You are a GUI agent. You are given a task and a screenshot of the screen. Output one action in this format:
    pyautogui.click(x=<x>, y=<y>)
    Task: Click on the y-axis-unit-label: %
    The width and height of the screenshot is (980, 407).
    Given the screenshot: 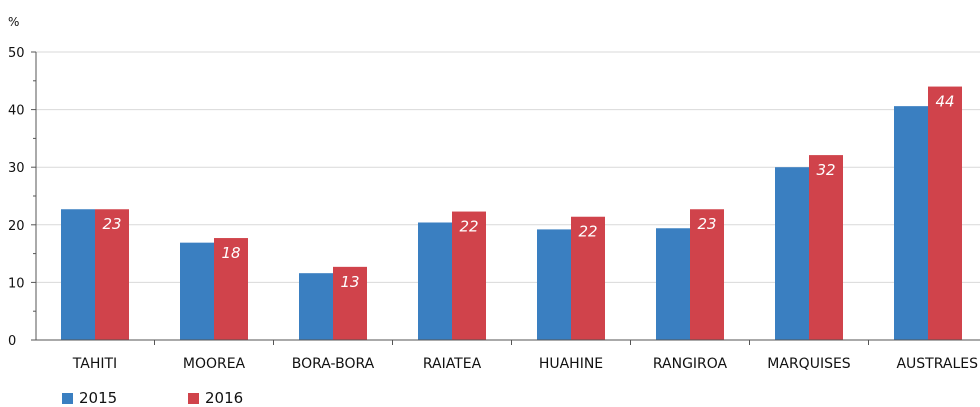 What is the action you would take?
    pyautogui.click(x=13, y=22)
    